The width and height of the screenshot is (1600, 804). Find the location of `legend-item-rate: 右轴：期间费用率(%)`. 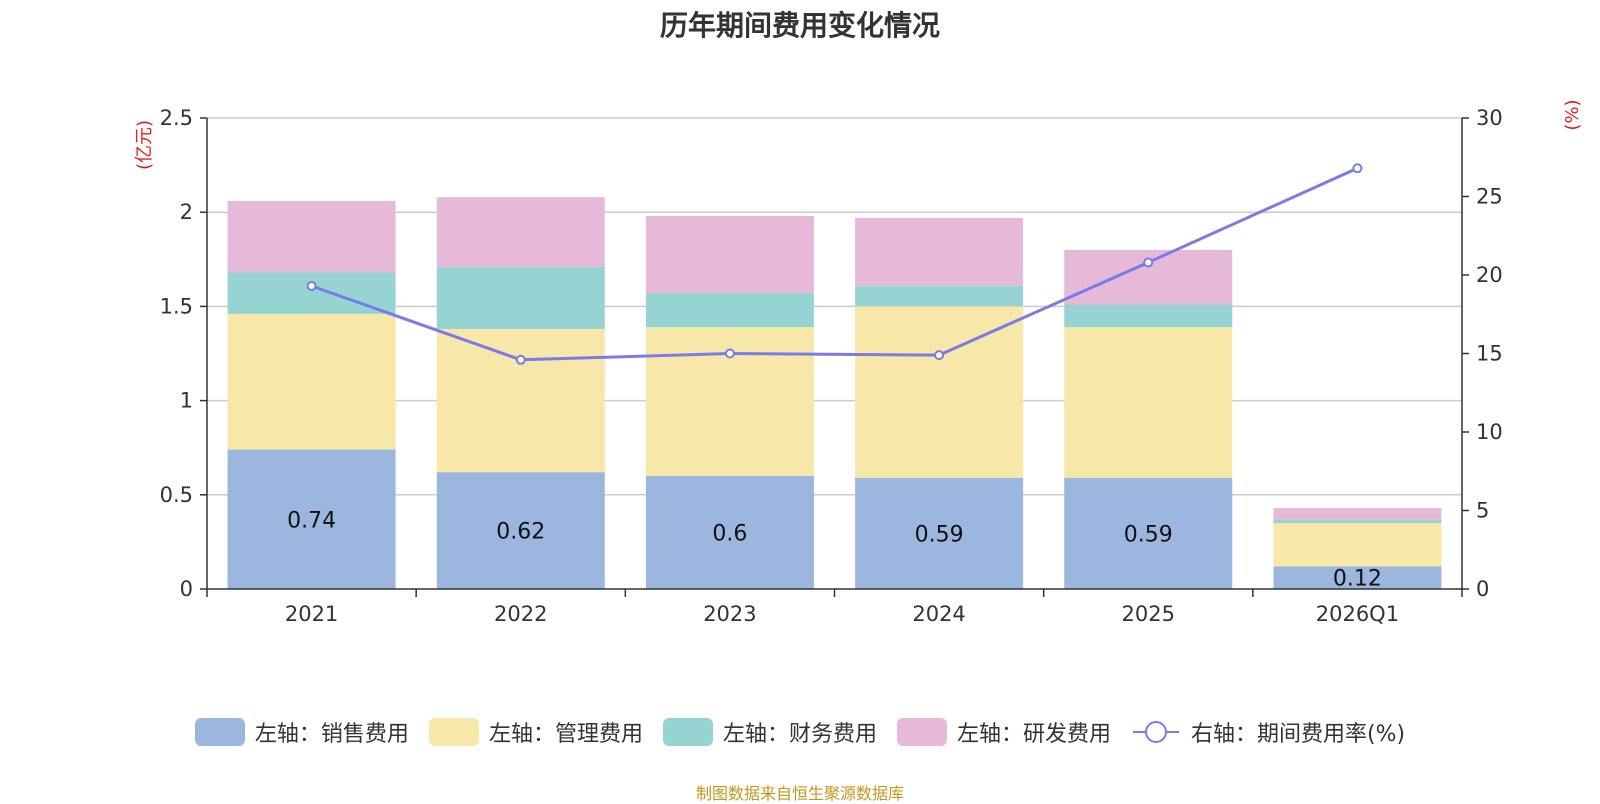

legend-item-rate: 右轴：期间费用率(%) is located at coordinates (1268, 732).